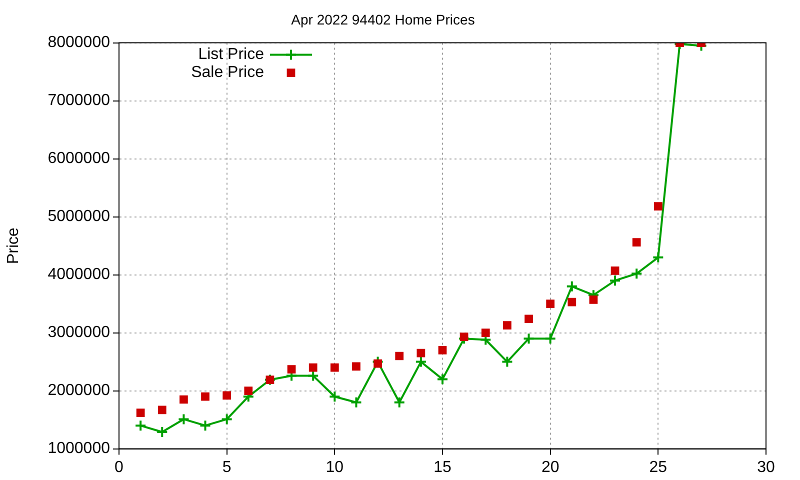 This screenshot has height=480, width=800. What do you see at coordinates (79, 159) in the screenshot?
I see `y-tick-label: 6000000` at bounding box center [79, 159].